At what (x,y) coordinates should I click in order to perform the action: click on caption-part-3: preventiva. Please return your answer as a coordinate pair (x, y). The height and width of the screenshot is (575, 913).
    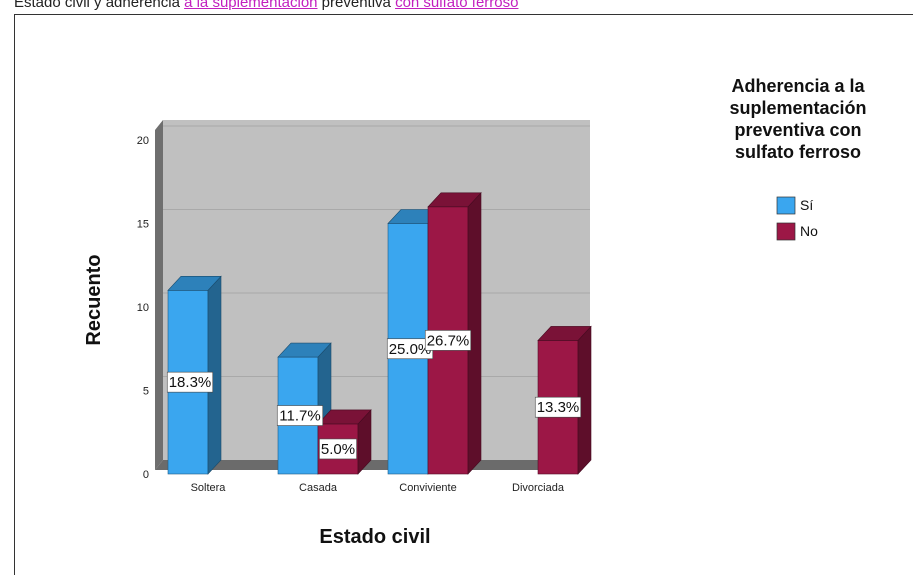
    Looking at the image, I should click on (356, 5).